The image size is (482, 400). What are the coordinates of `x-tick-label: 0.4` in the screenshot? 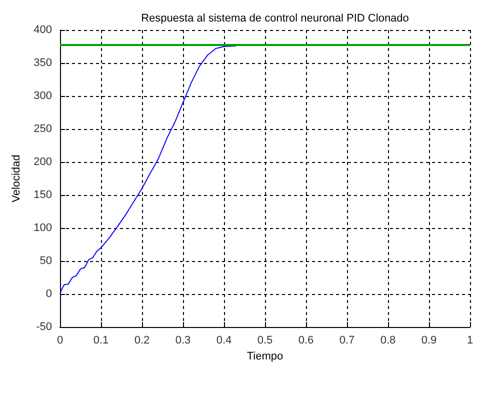 It's located at (224, 340).